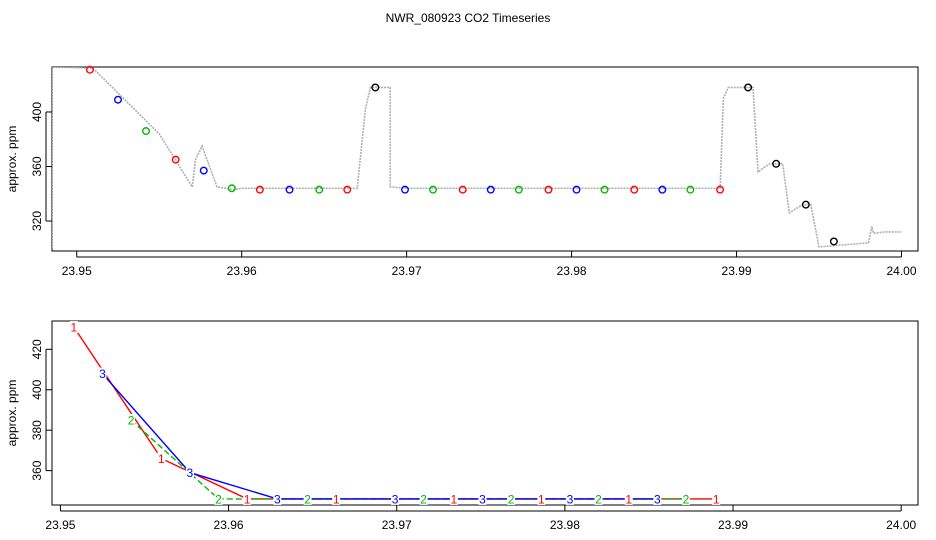 Image resolution: width=936 pixels, height=540 pixels. I want to click on bottom-y-axis-label: approx. ppm, so click(12, 413).